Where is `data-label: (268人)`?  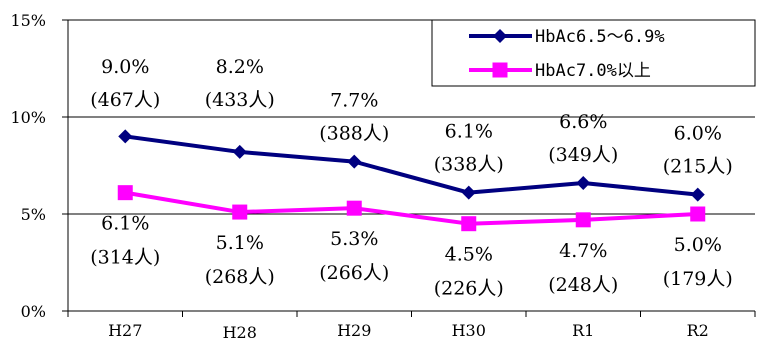
data-label: (268人) is located at coordinates (240, 277).